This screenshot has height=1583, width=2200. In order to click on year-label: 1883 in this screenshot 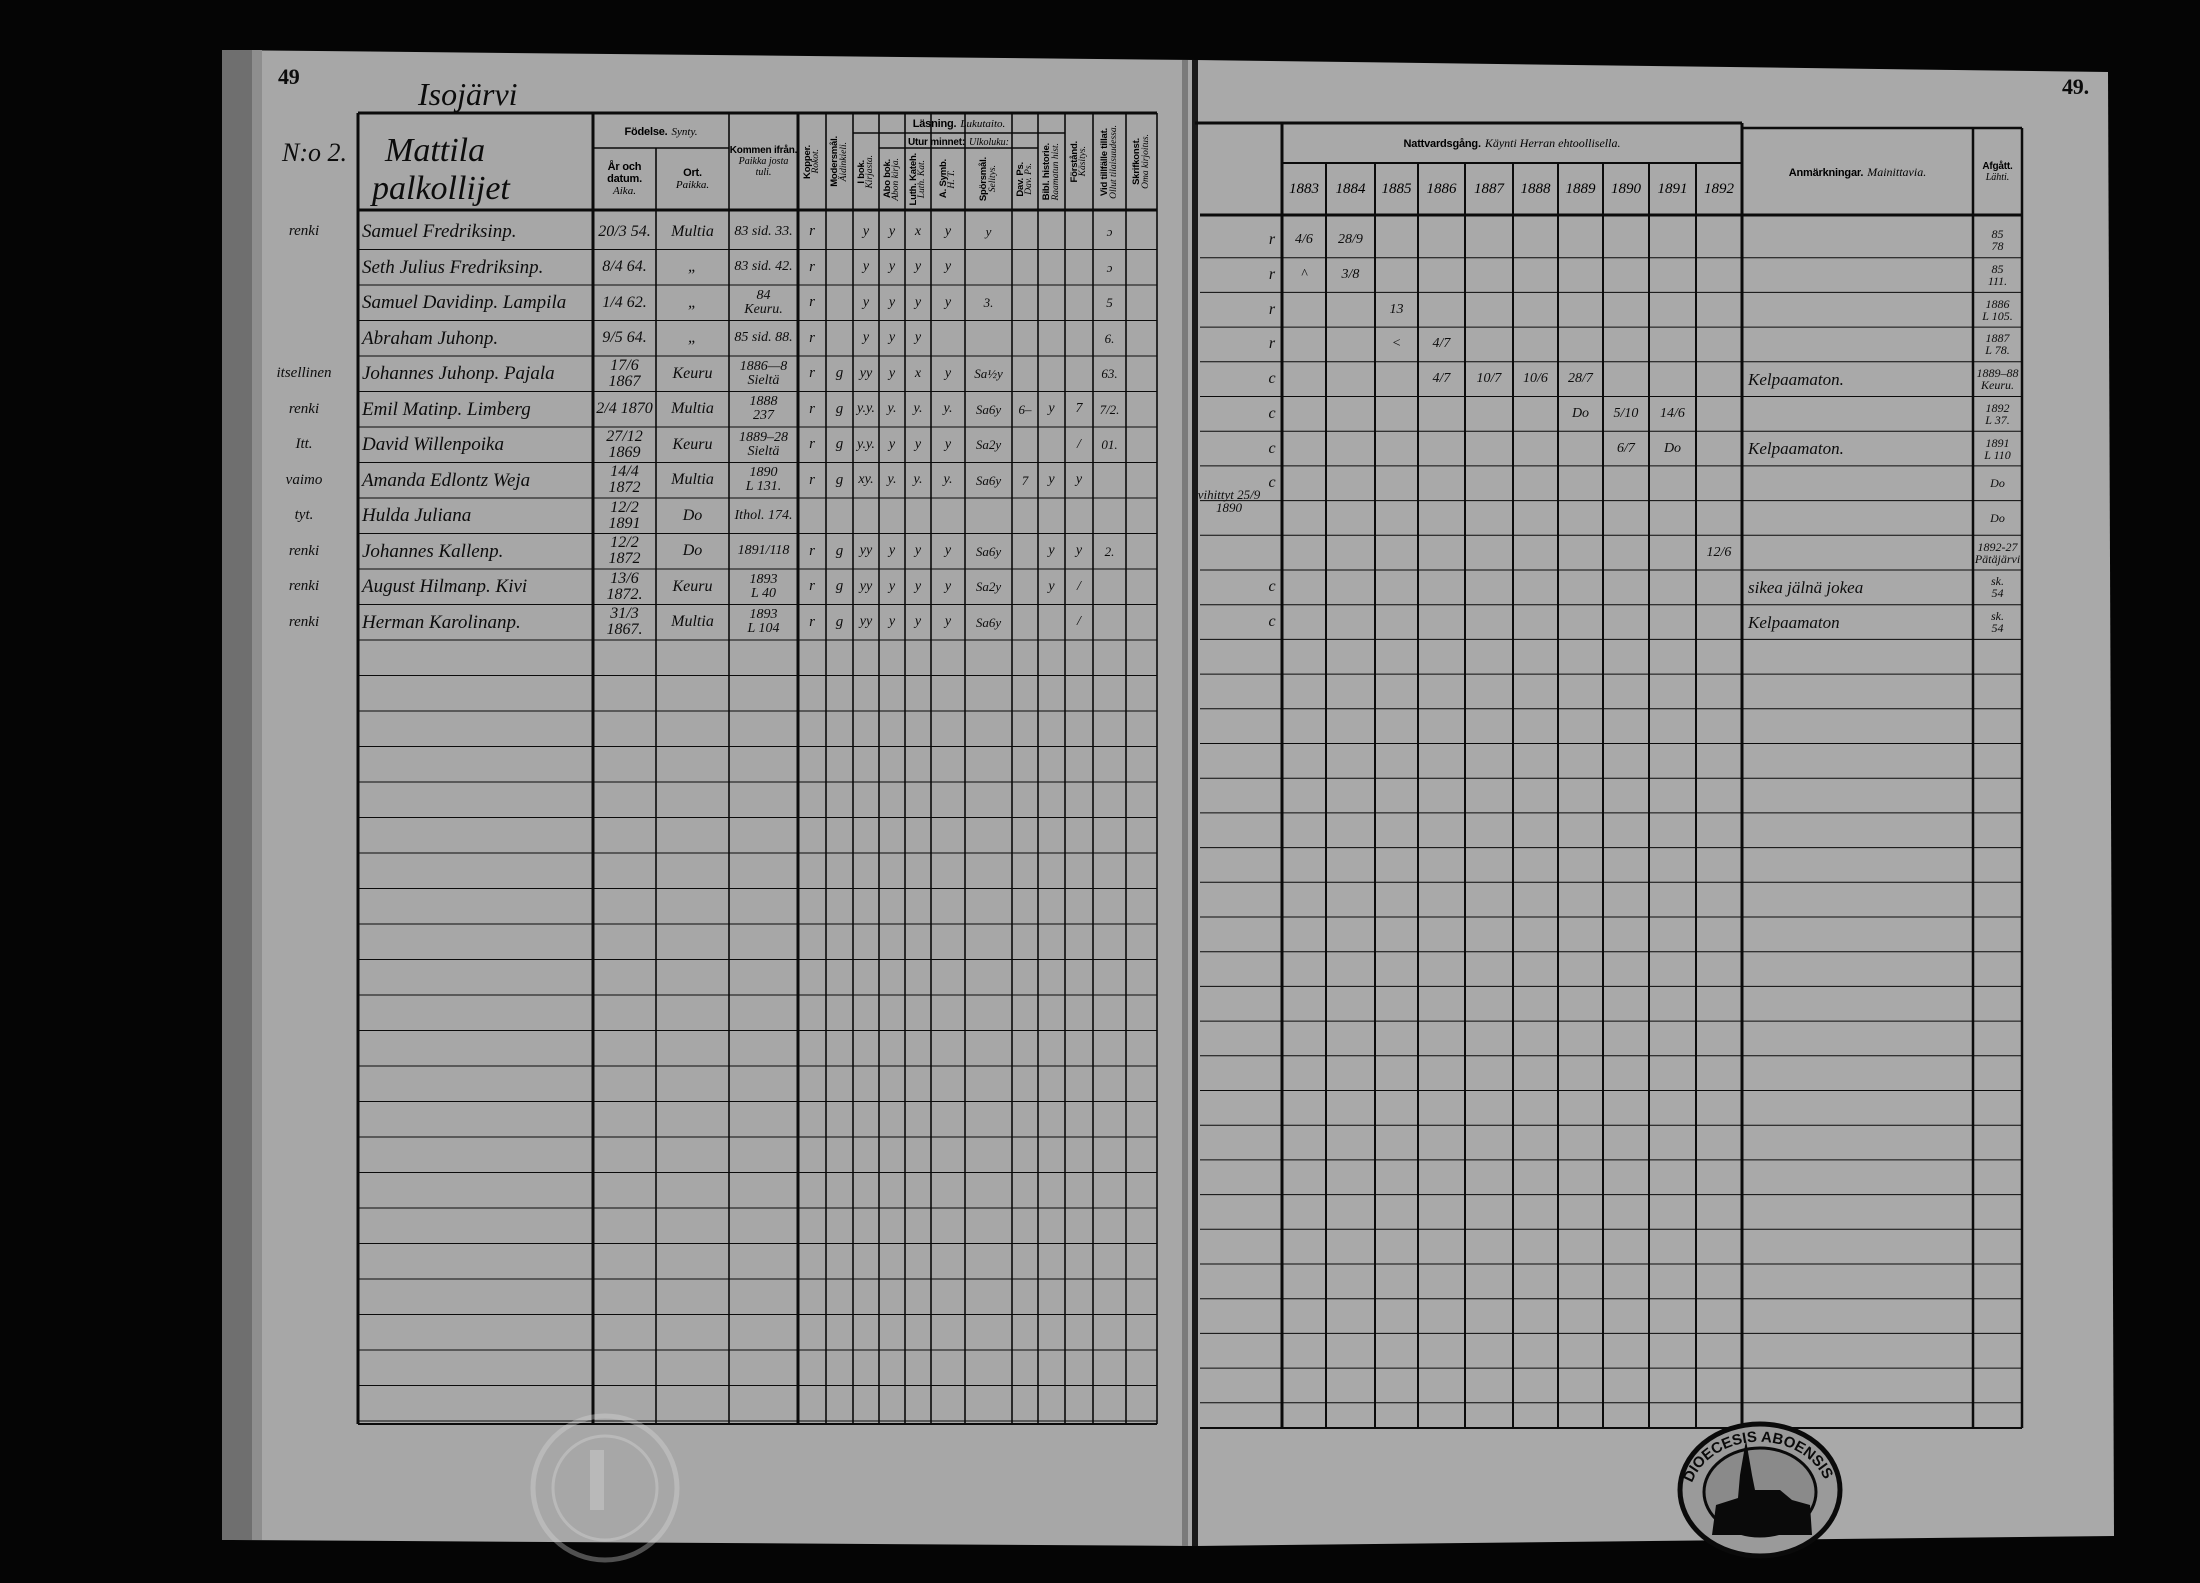, I will do `click(1304, 188)`.